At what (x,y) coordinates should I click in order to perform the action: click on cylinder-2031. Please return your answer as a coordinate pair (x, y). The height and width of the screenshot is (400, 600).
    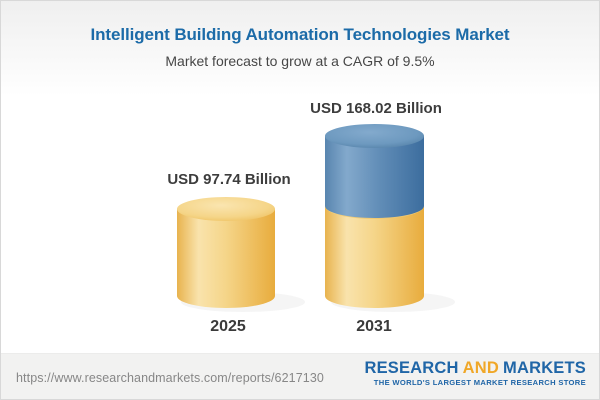
    Looking at the image, I should click on (374, 216).